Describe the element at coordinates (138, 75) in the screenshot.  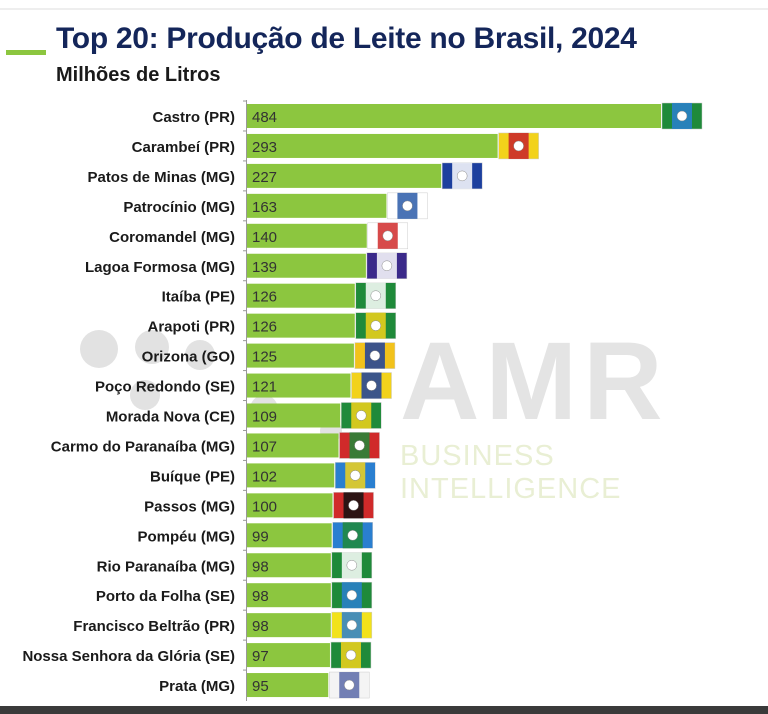
I see `chart-subtitle: Milhões de Litros` at that location.